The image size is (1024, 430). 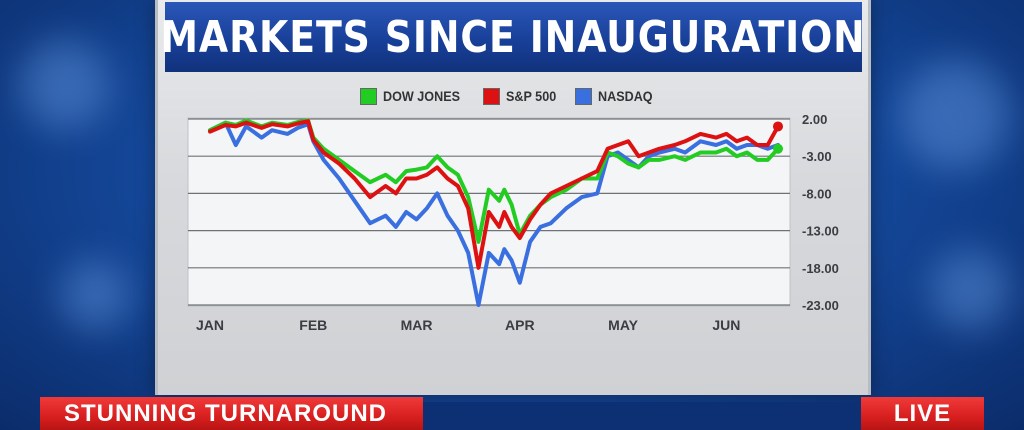 What do you see at coordinates (817, 156) in the screenshot?
I see `y-tick-label: -3.00` at bounding box center [817, 156].